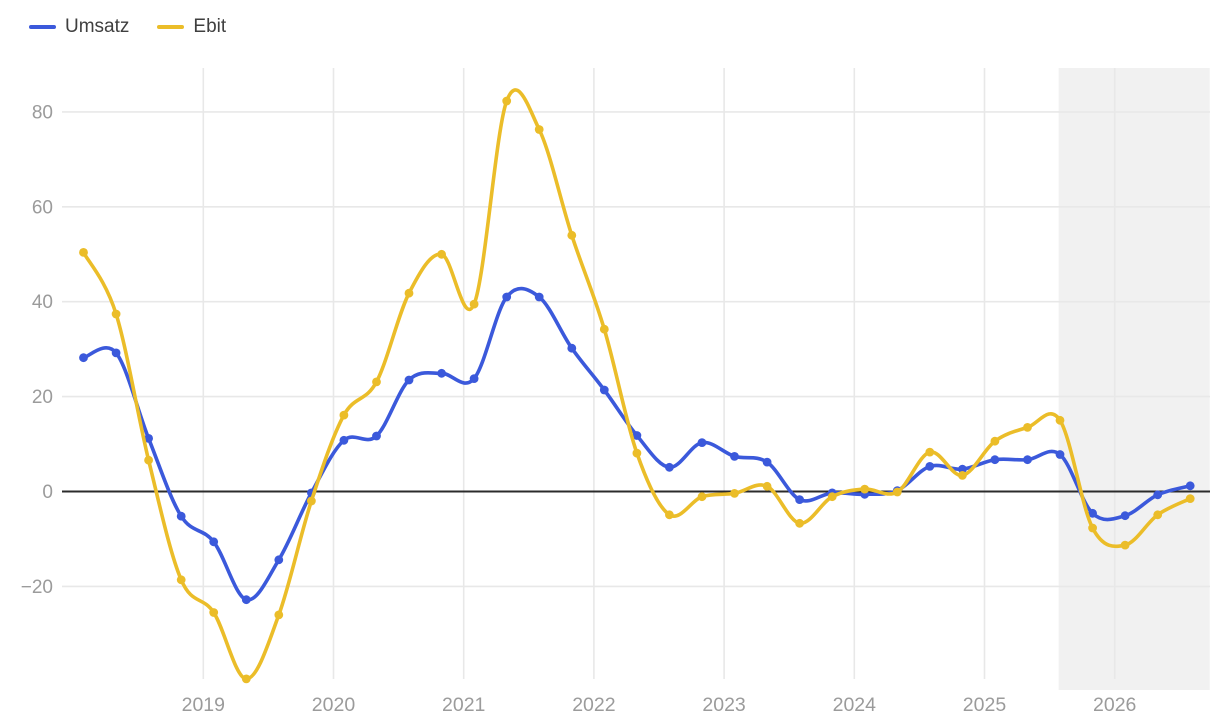  I want to click on x-tick-label: 2023, so click(723, 705).